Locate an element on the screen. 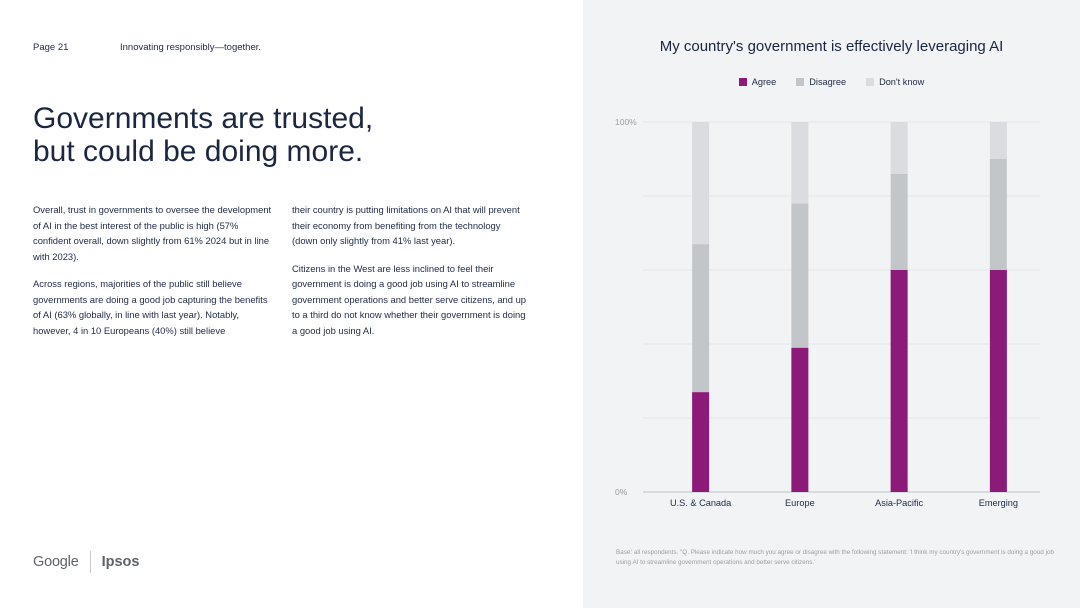 The width and height of the screenshot is (1080, 608). legend-item-dont-know: Don't know is located at coordinates (895, 82).